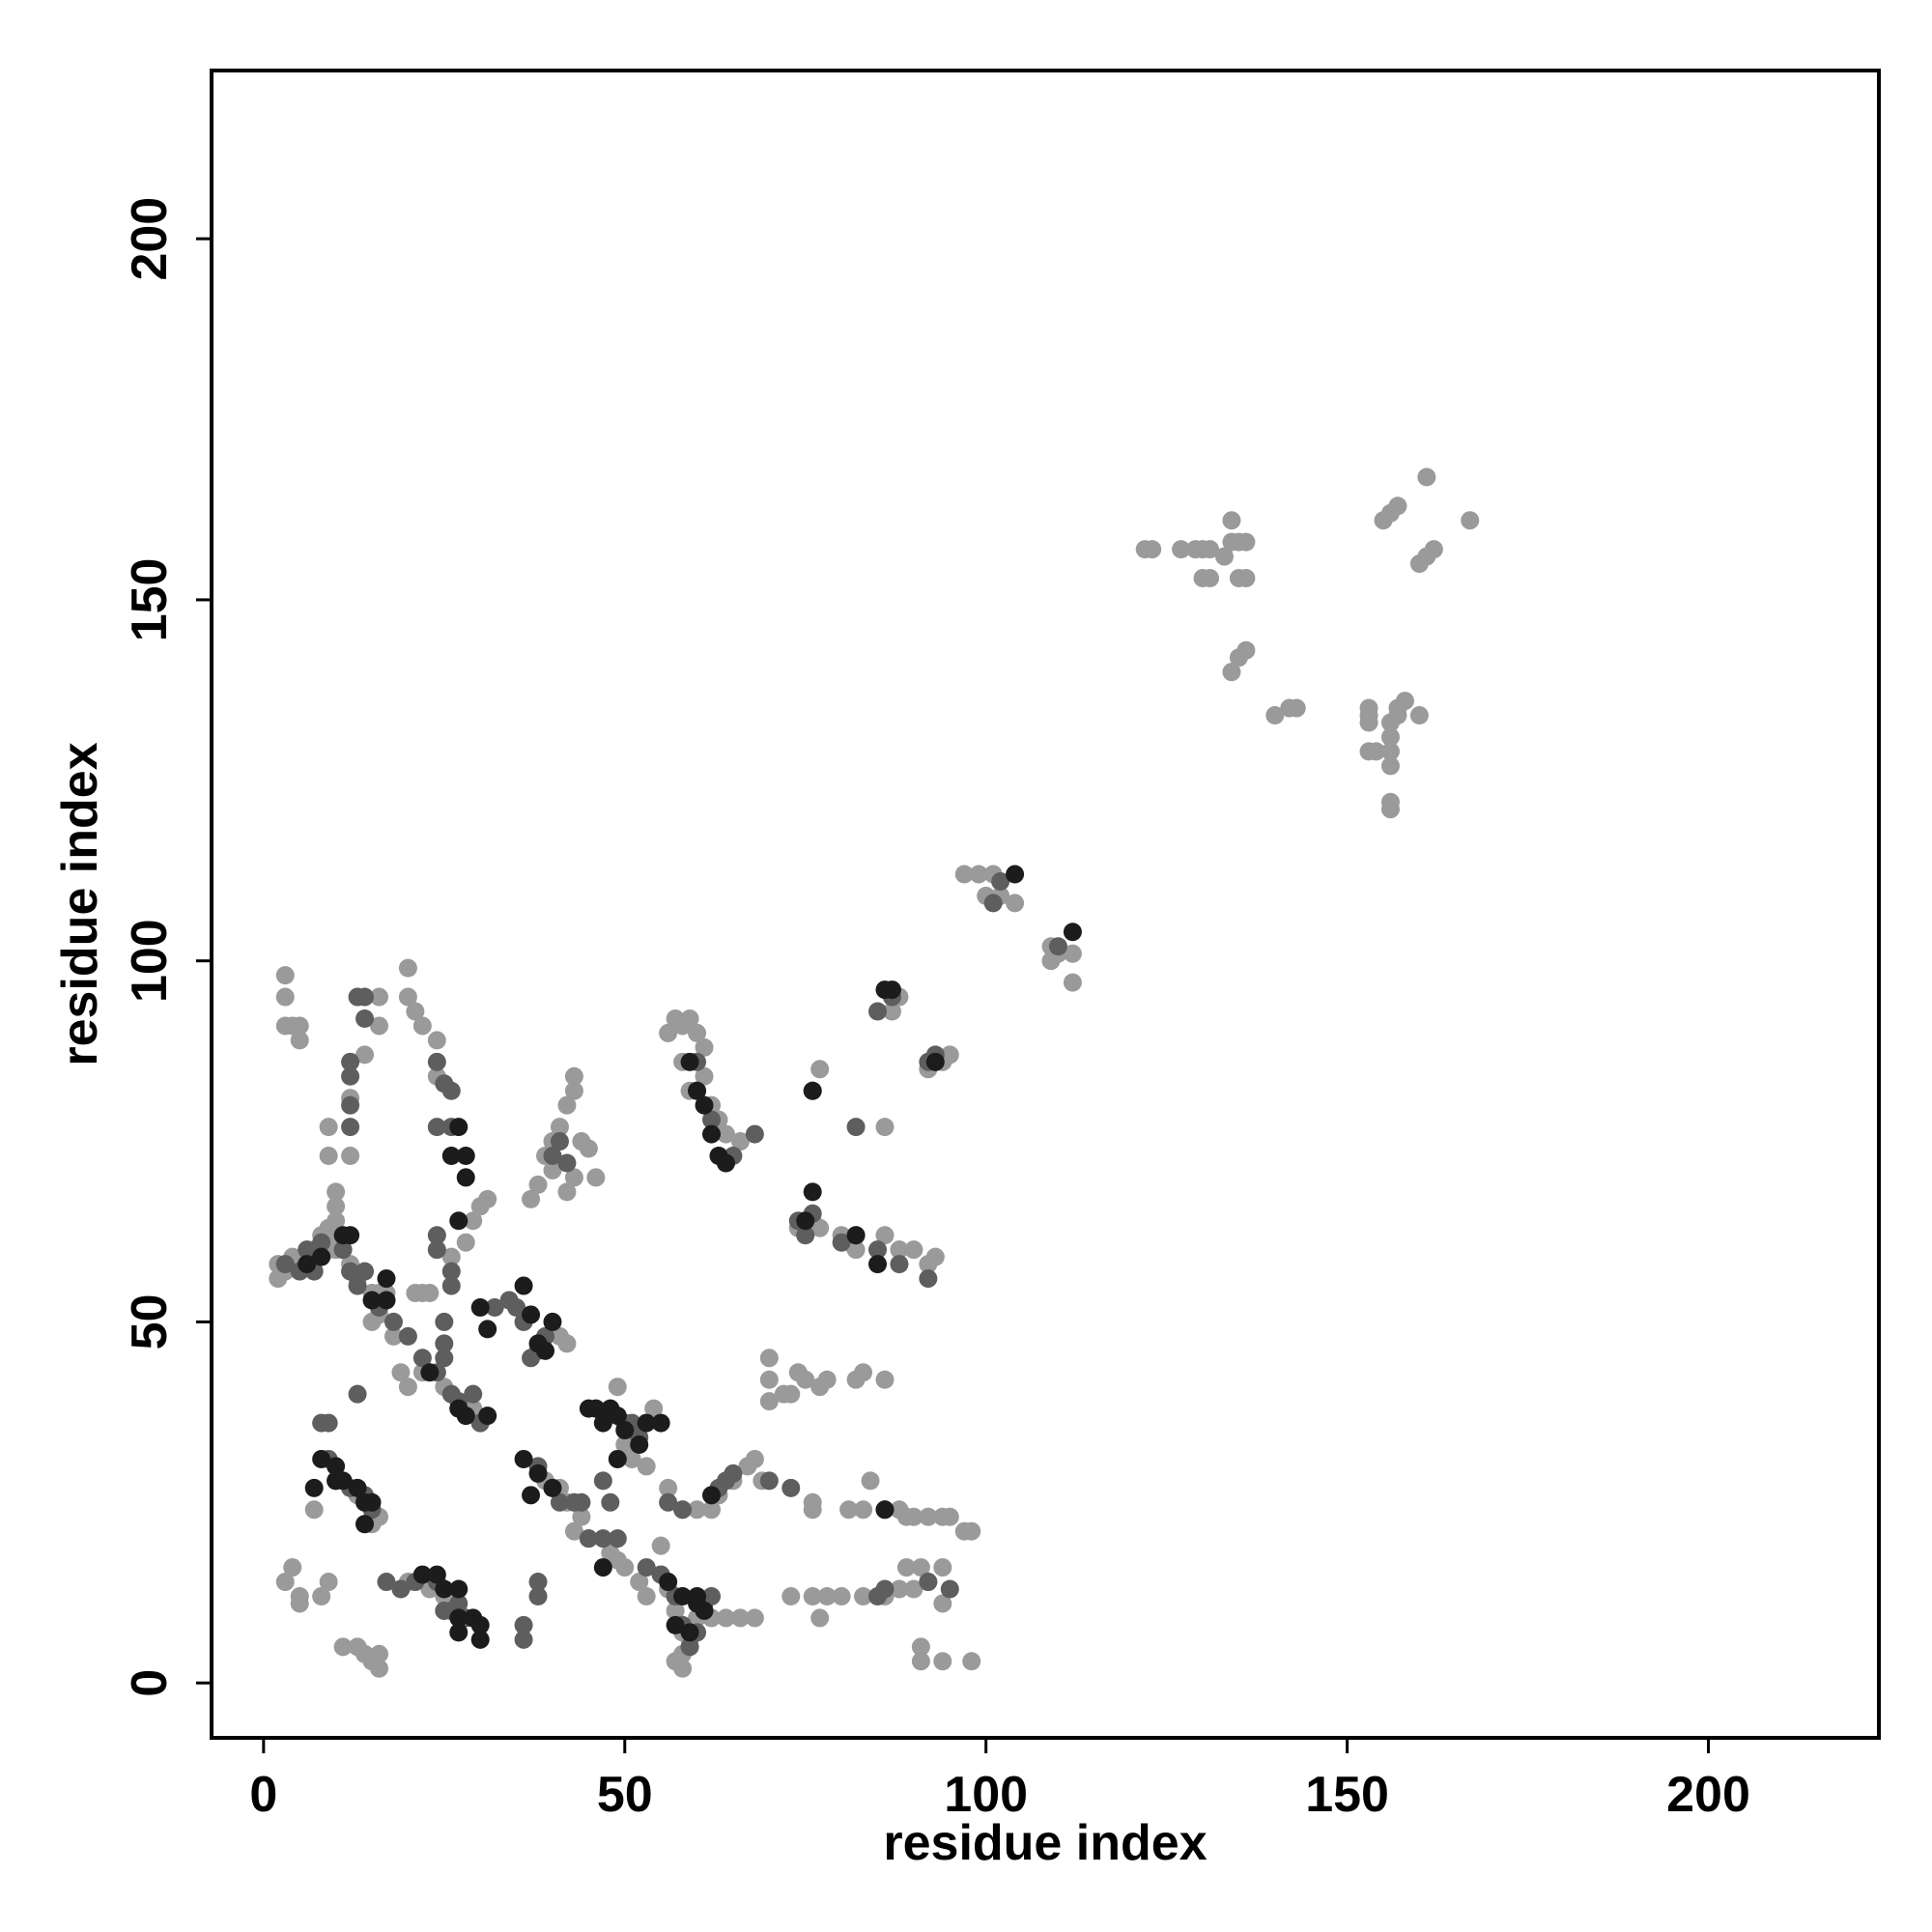 The image size is (1932, 1932). What do you see at coordinates (150, 1322) in the screenshot?
I see `y-tick-label: 50` at bounding box center [150, 1322].